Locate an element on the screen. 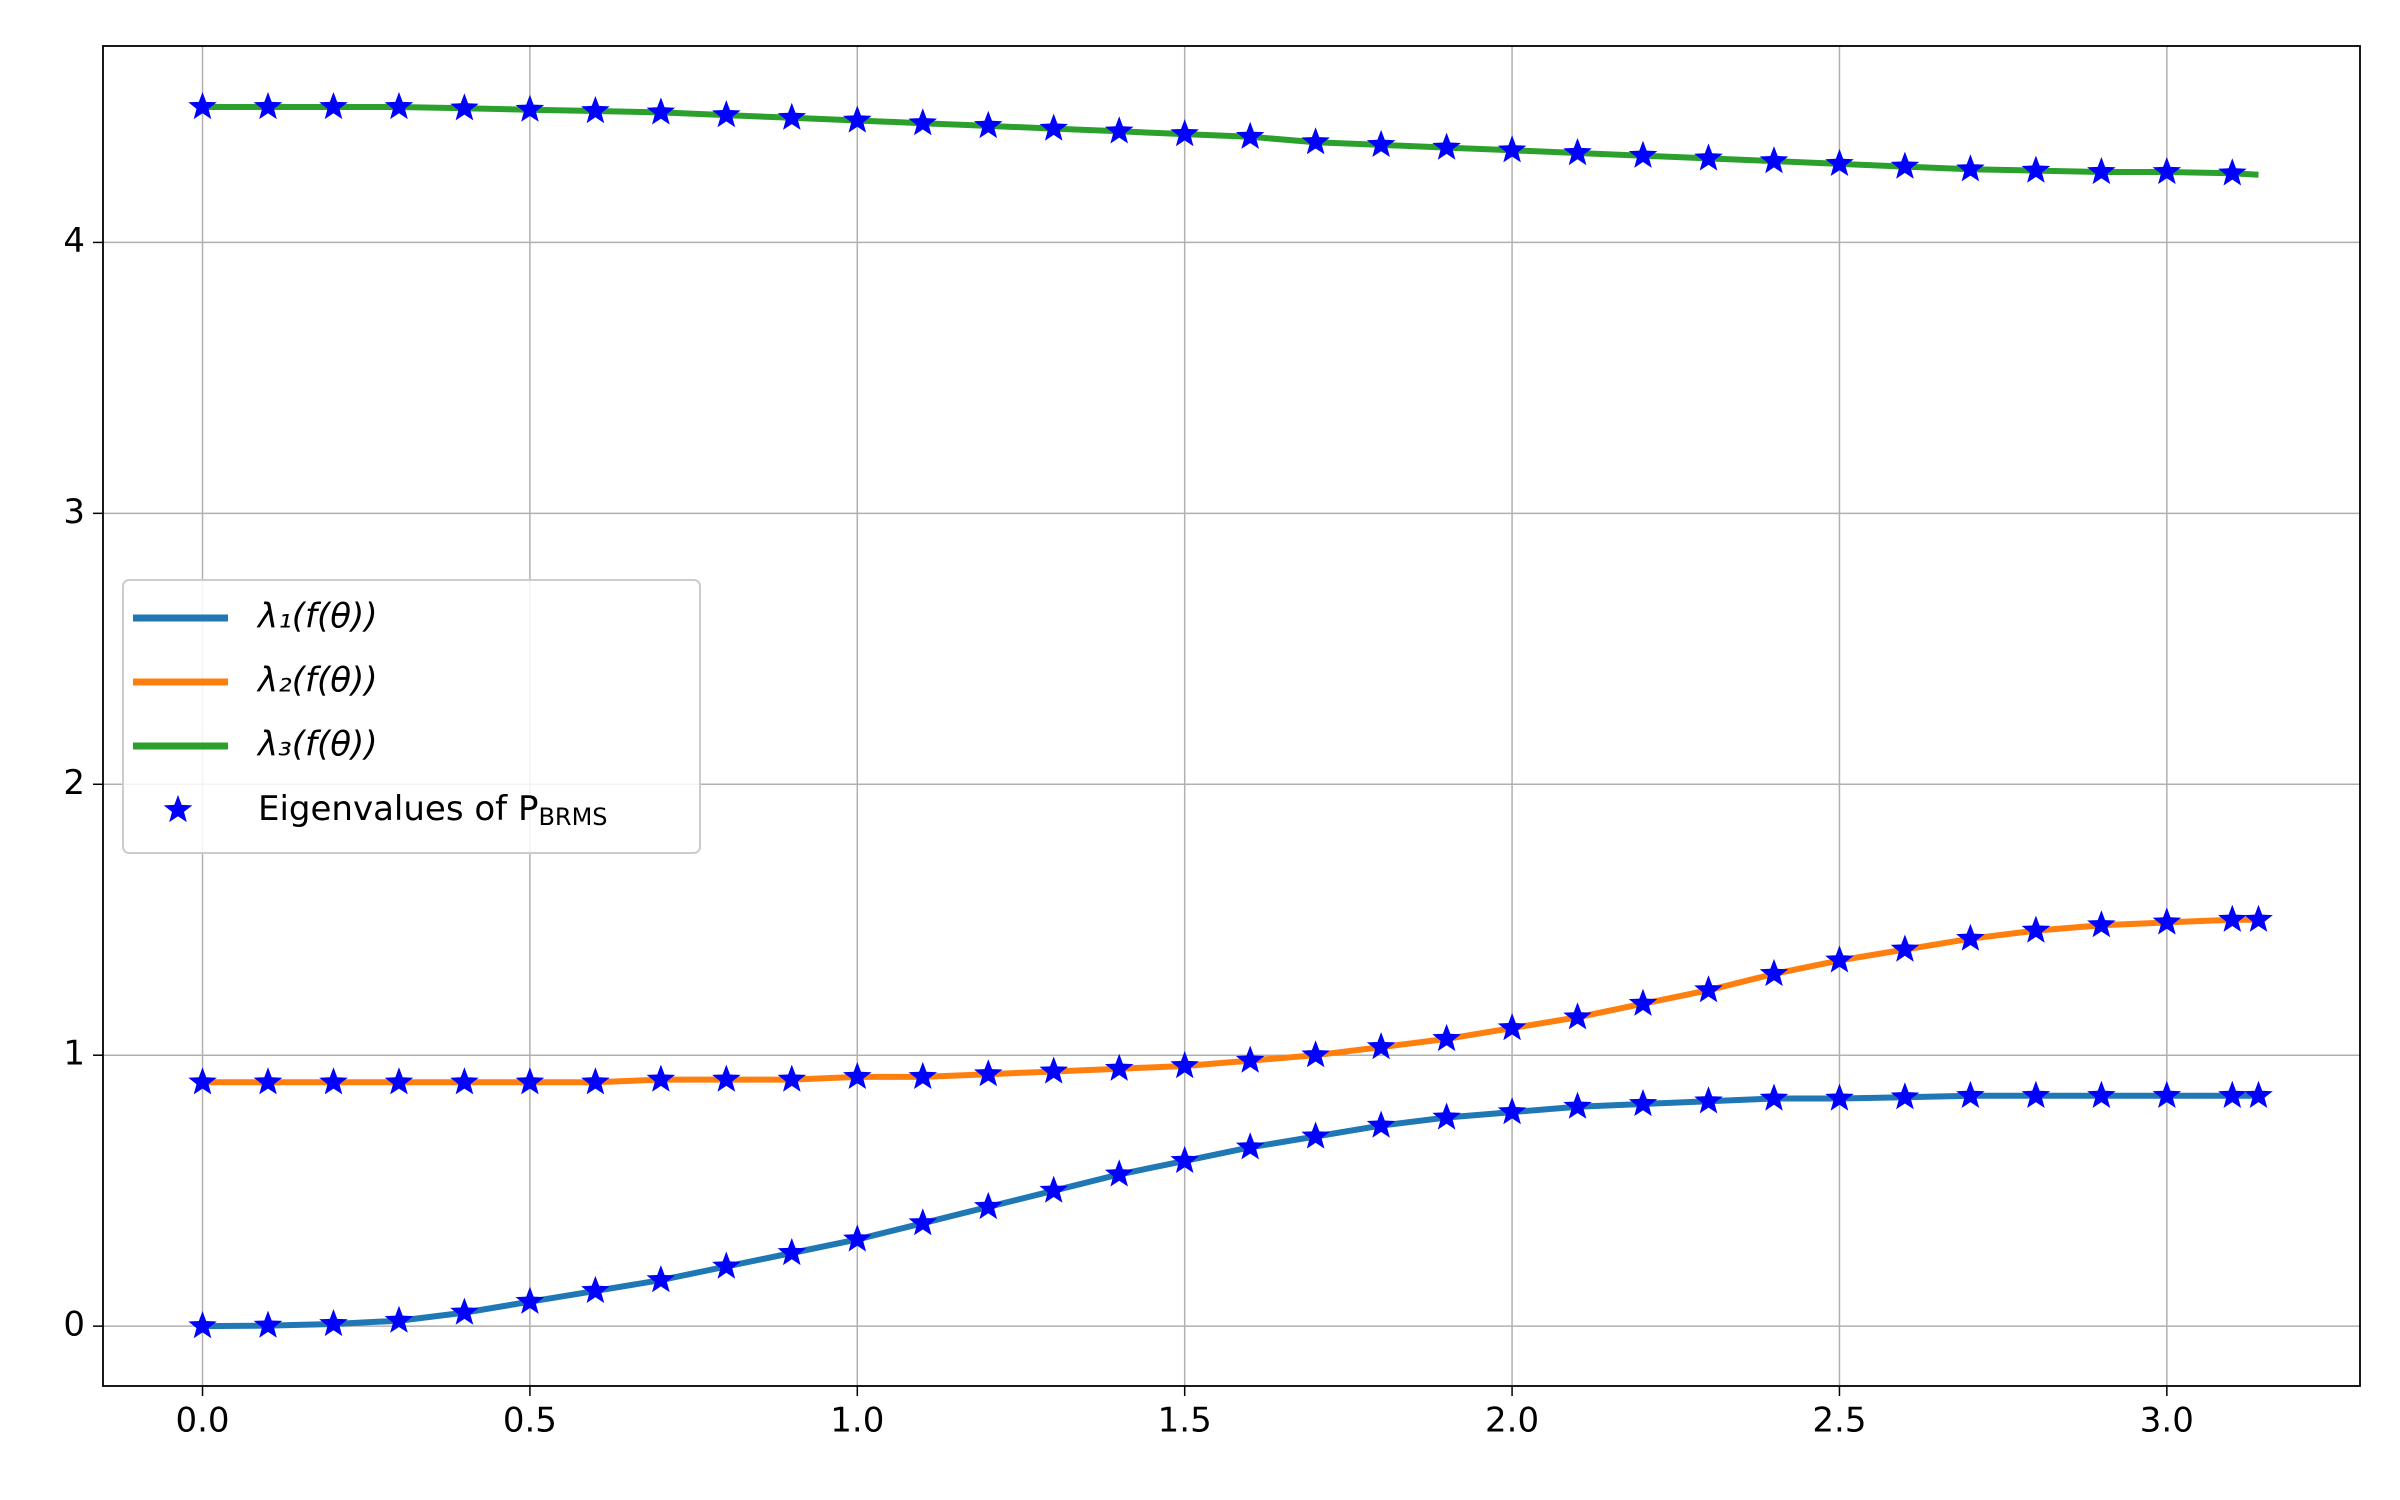 The image size is (2400, 1500). legend-label: Eigenvalues of PBRMS is located at coordinates (433, 810).